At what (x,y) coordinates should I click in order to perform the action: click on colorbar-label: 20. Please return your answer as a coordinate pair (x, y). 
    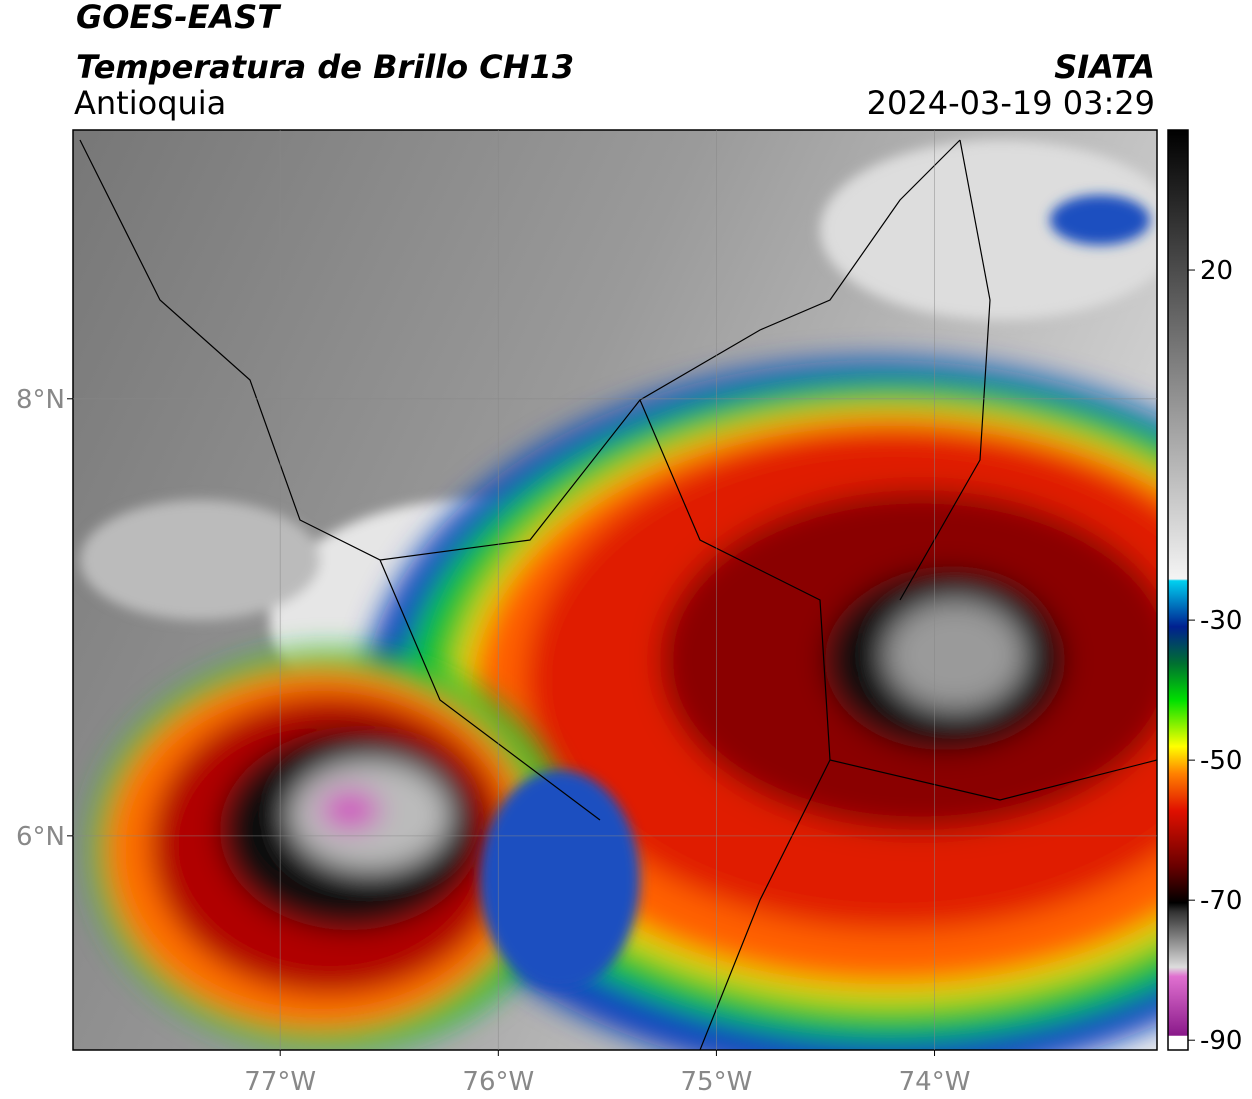
    Looking at the image, I should click on (1216, 271).